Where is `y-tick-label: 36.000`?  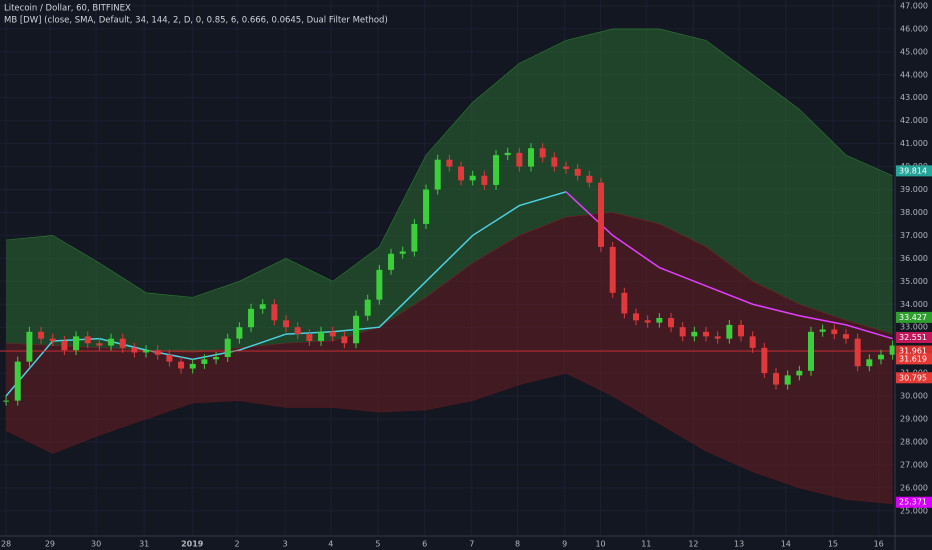
y-tick-label: 36.000 is located at coordinates (914, 258).